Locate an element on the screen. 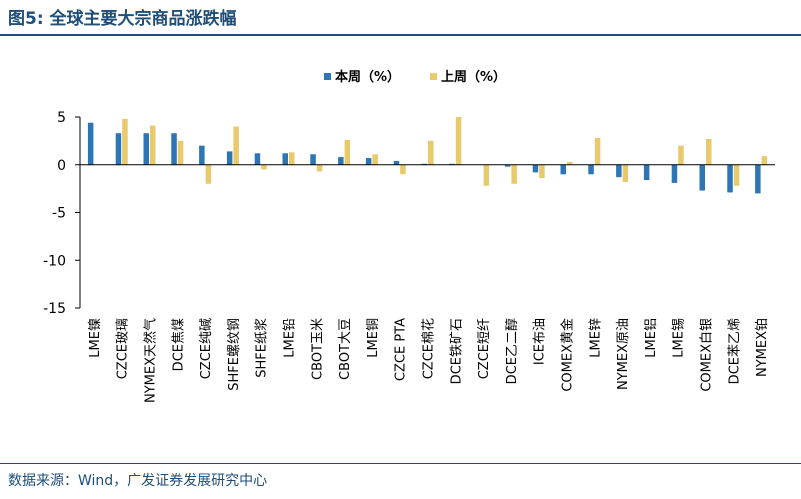 This screenshot has height=499, width=801. category-label: NYMEX天然气 is located at coordinates (151, 360).